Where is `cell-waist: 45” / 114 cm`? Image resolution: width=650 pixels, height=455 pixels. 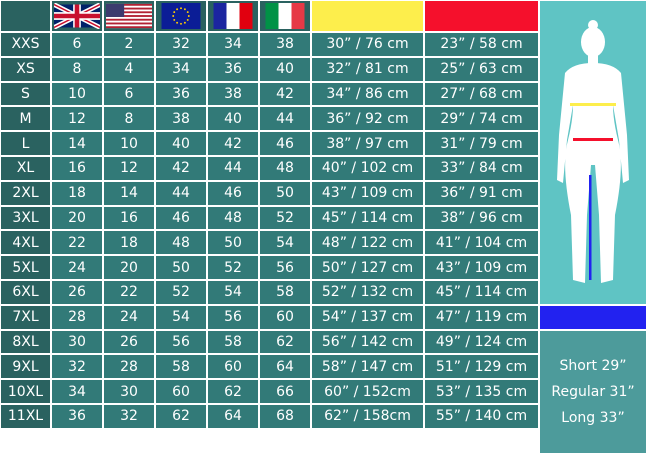
cell-waist: 45” / 114 cm is located at coordinates (481, 292).